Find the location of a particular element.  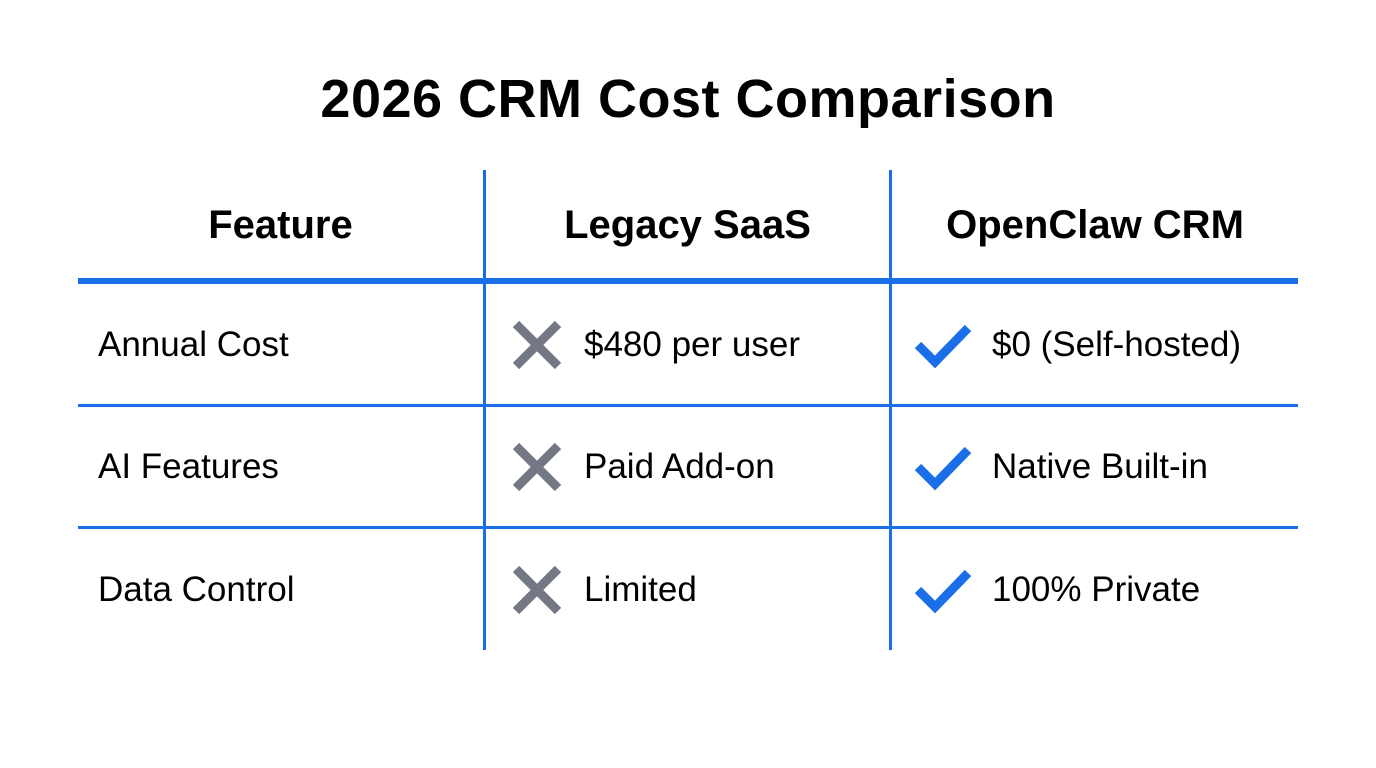

openclaw-value: 100% Private is located at coordinates (1096, 589).